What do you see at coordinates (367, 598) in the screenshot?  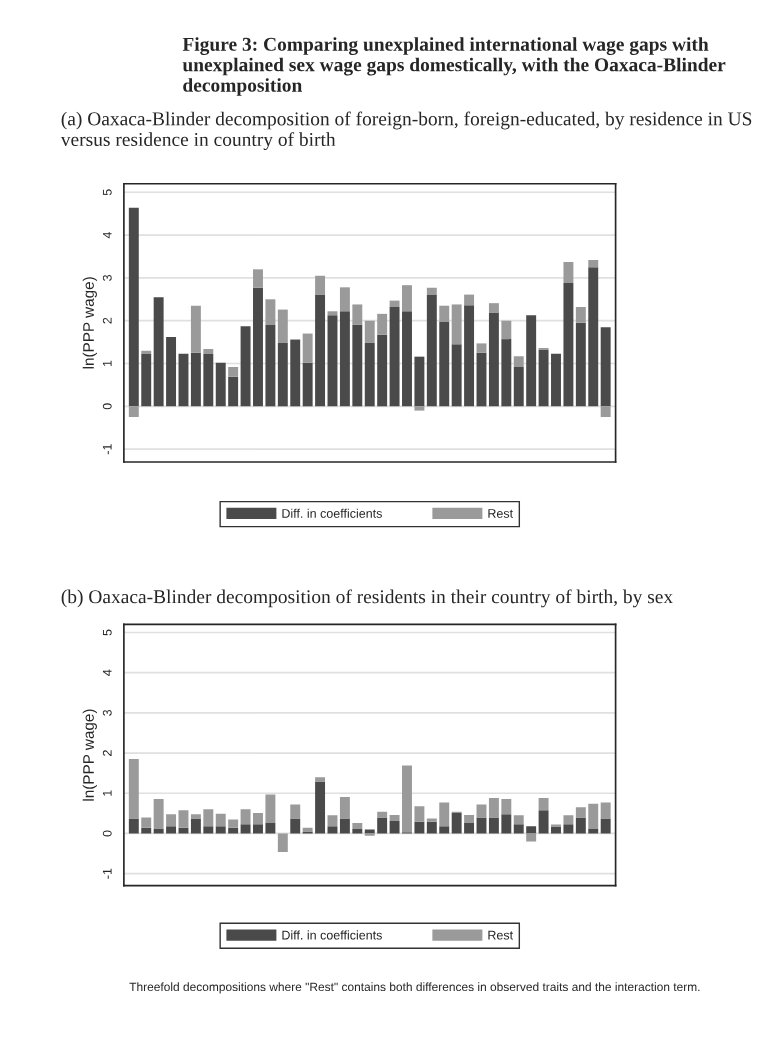 I see `chart-title: (b) Oaxaca-Blinder decomposition of residents in their country of birth, by sex` at bounding box center [367, 598].